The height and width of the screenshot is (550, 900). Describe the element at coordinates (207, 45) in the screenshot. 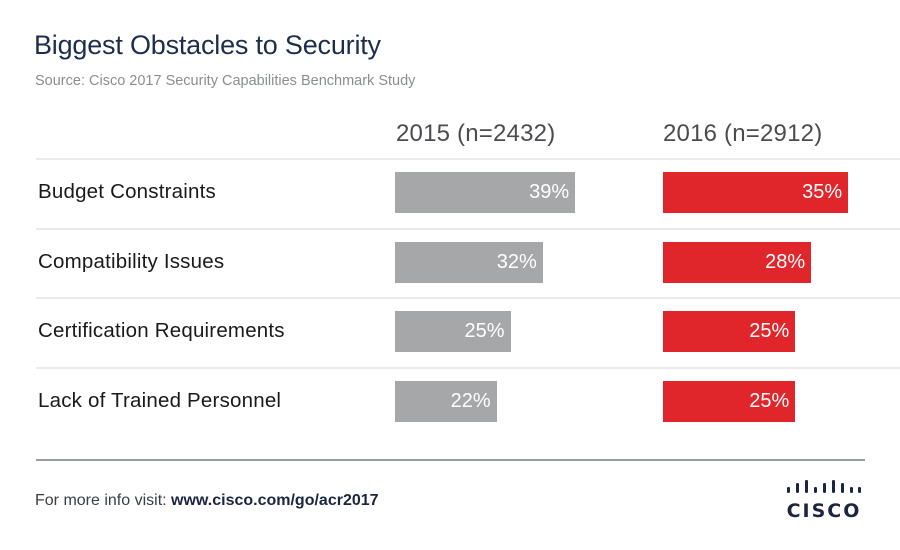

I see `chart-title: Biggest Obstacles to Security` at that location.